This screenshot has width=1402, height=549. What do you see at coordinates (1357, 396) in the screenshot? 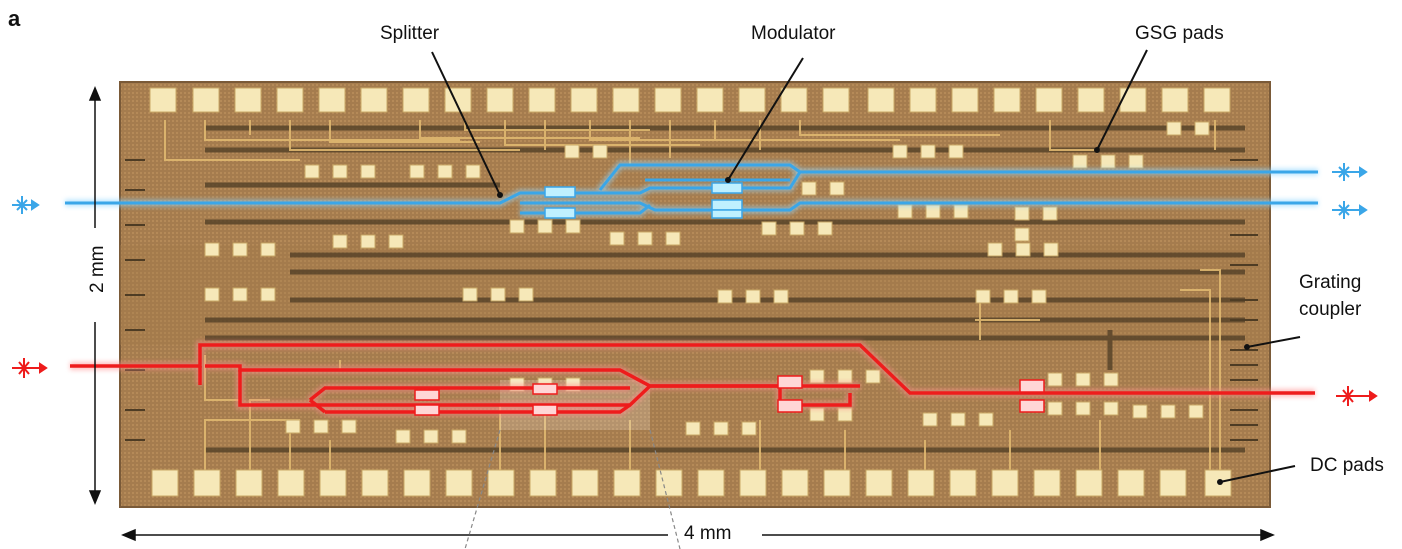
I see `red-output-icon` at bounding box center [1357, 396].